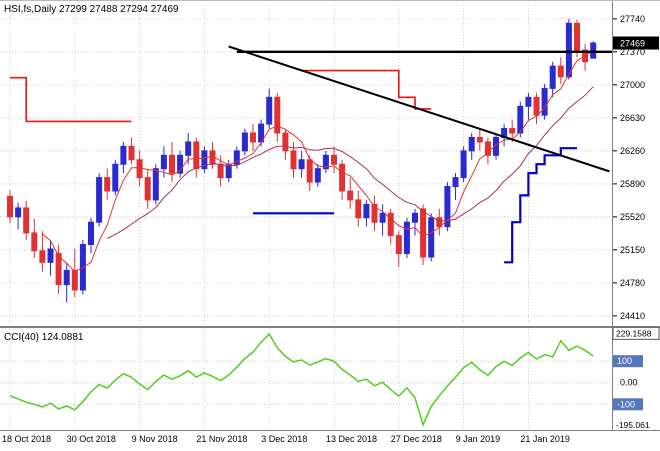  I want to click on axis-background, so click(636, 226).